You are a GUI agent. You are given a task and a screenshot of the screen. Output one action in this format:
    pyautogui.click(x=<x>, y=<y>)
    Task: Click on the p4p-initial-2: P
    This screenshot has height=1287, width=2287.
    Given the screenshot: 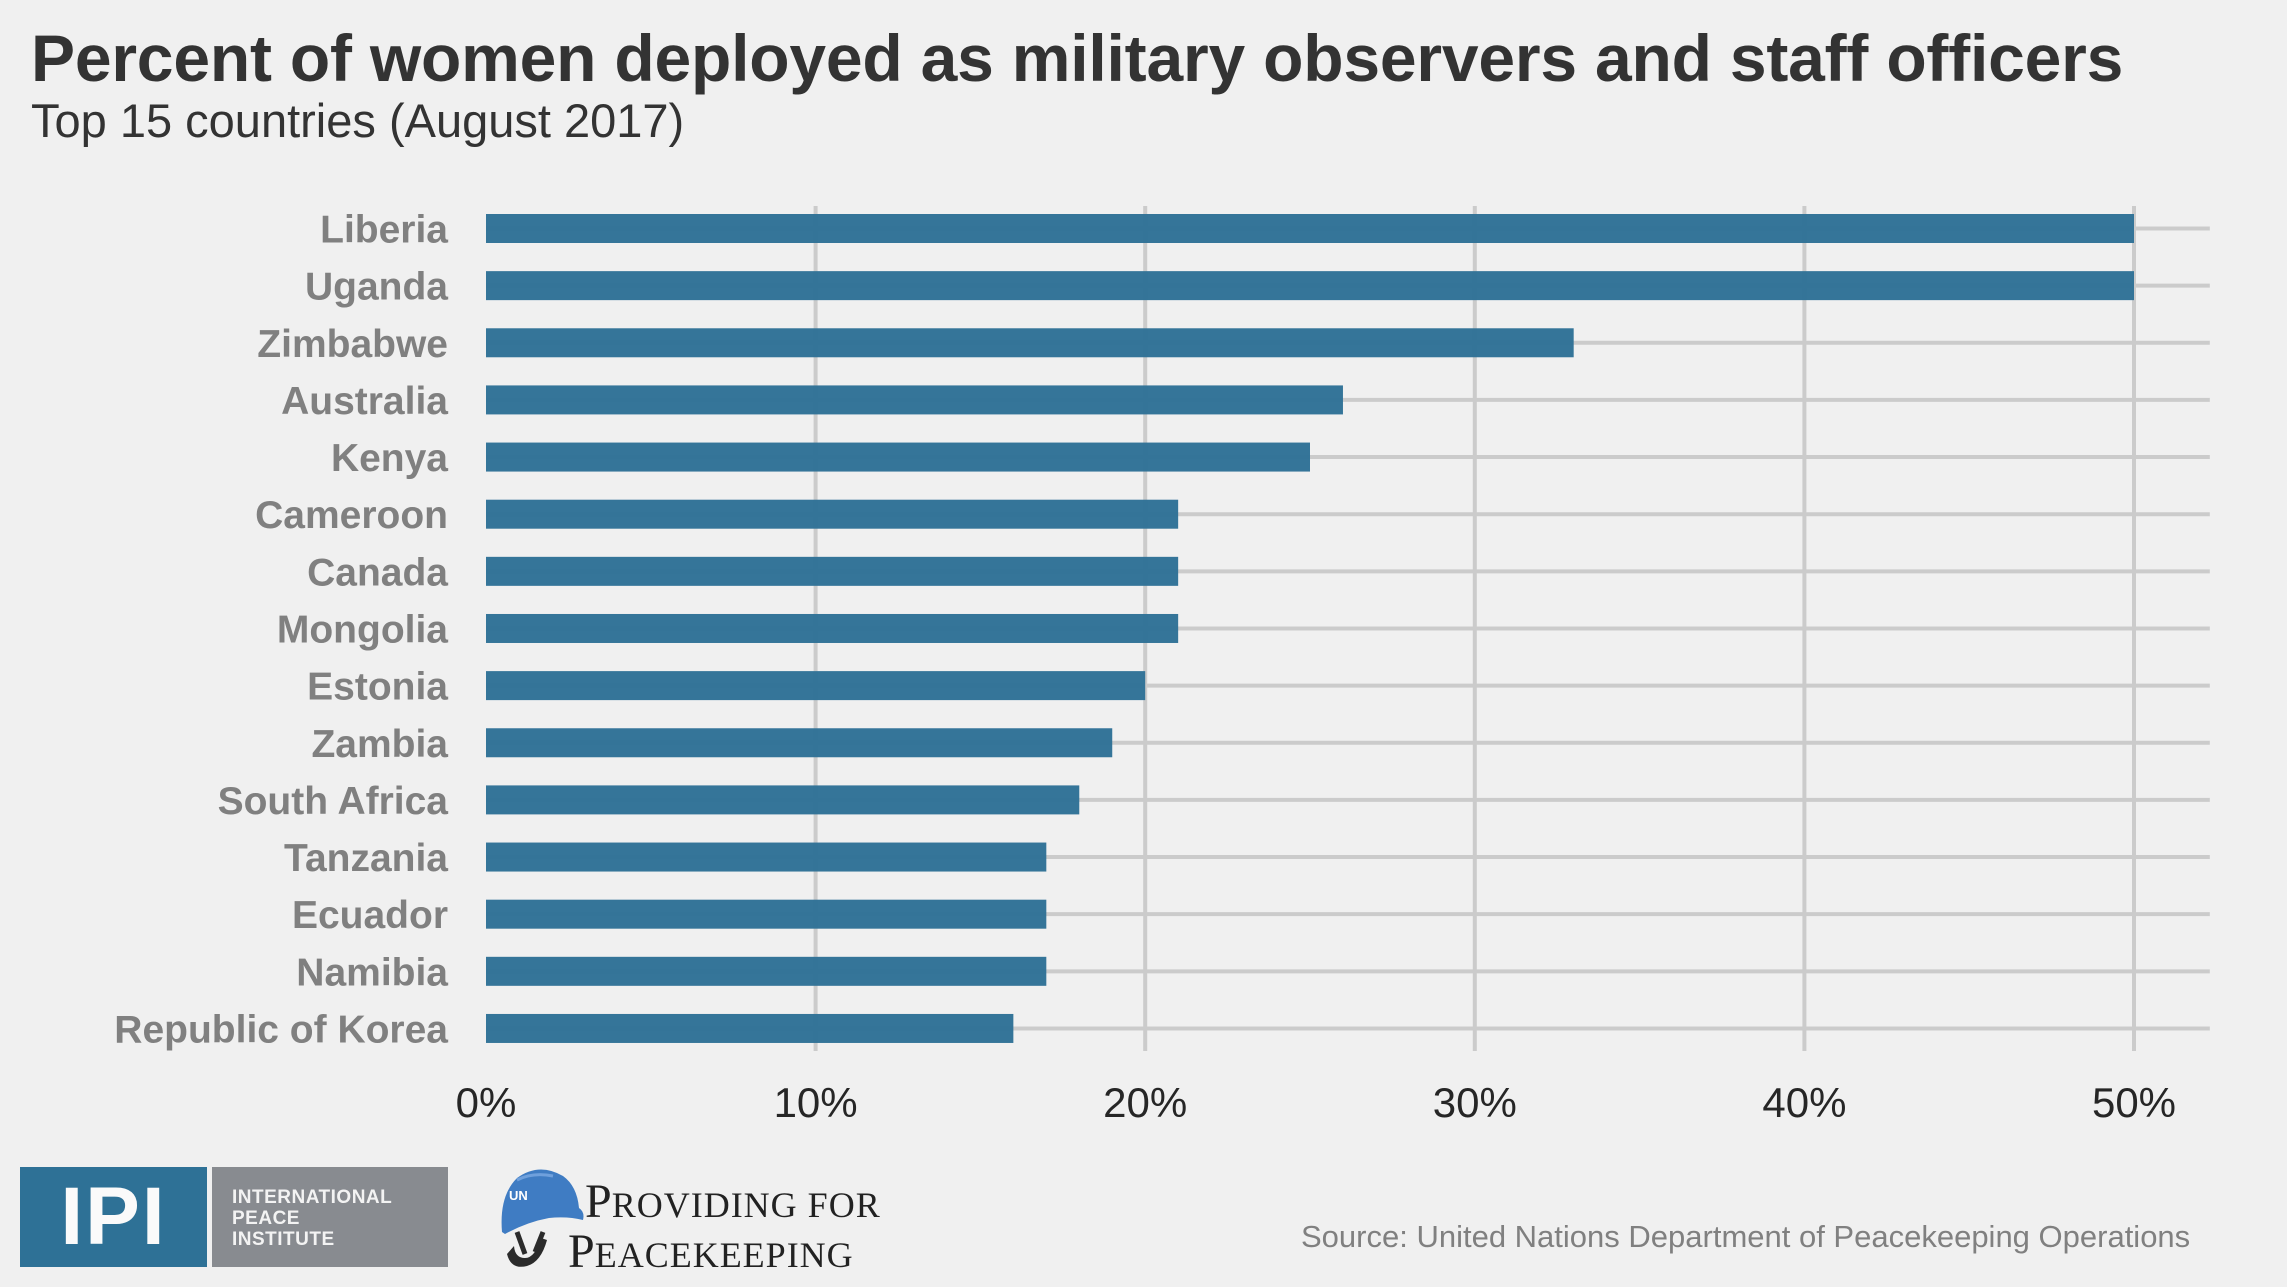 What is the action you would take?
    pyautogui.click(x=581, y=1251)
    